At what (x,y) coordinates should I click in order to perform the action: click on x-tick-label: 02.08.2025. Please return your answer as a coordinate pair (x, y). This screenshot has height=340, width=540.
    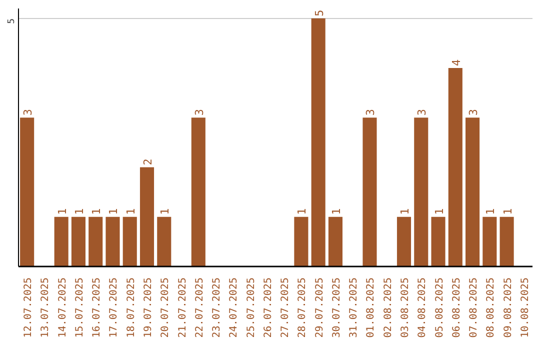
    Looking at the image, I should click on (388, 307).